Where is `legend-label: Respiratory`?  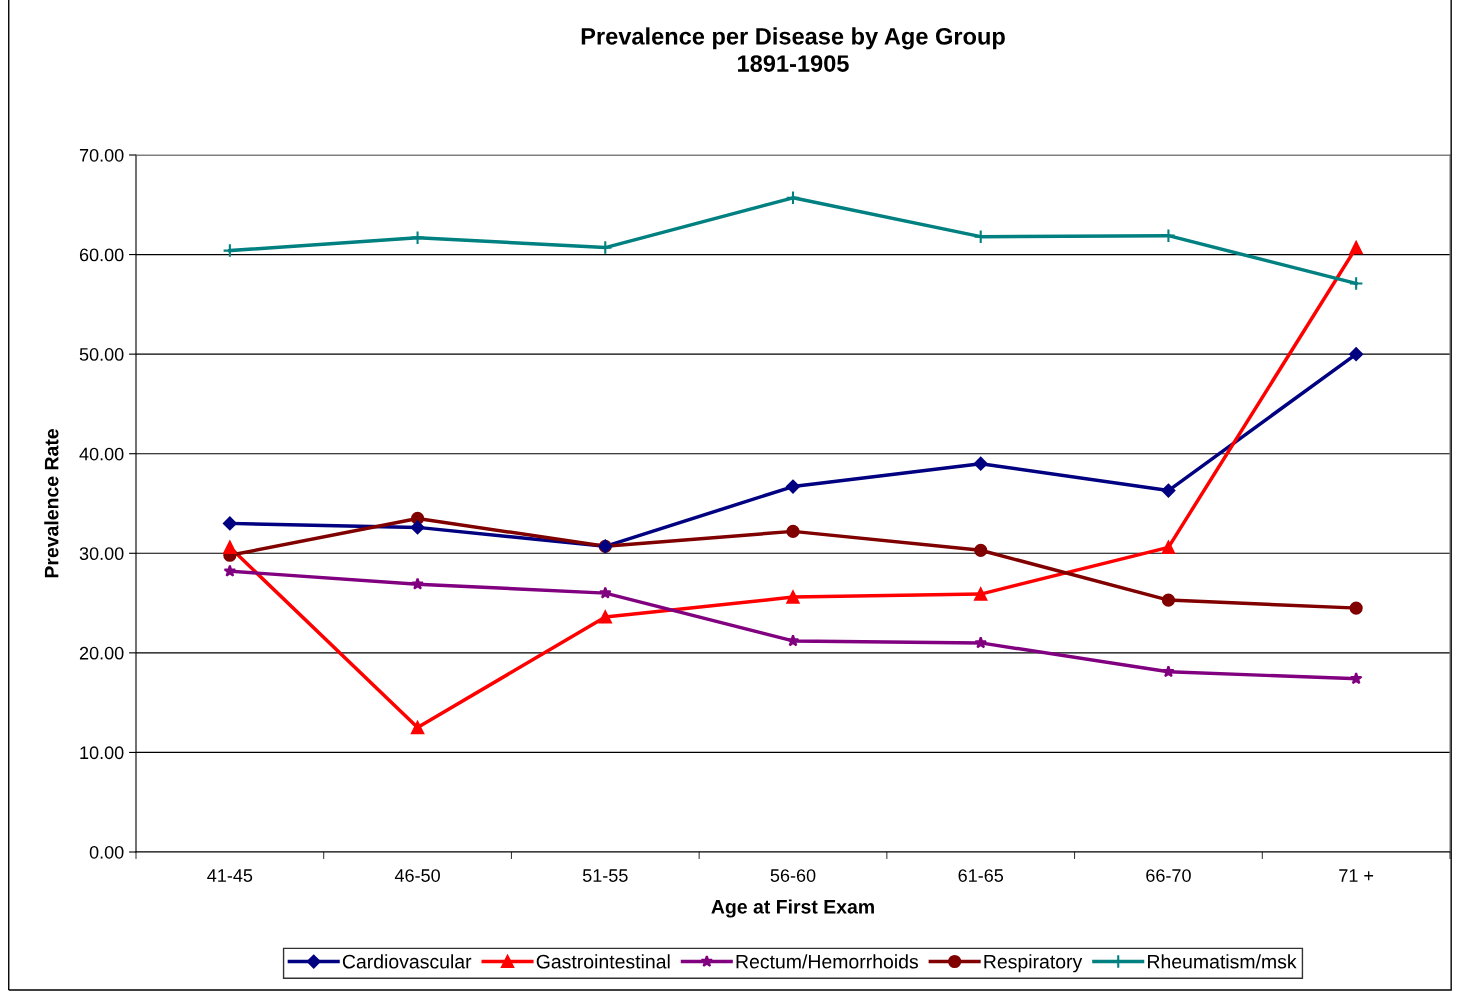 legend-label: Respiratory is located at coordinates (1033, 963).